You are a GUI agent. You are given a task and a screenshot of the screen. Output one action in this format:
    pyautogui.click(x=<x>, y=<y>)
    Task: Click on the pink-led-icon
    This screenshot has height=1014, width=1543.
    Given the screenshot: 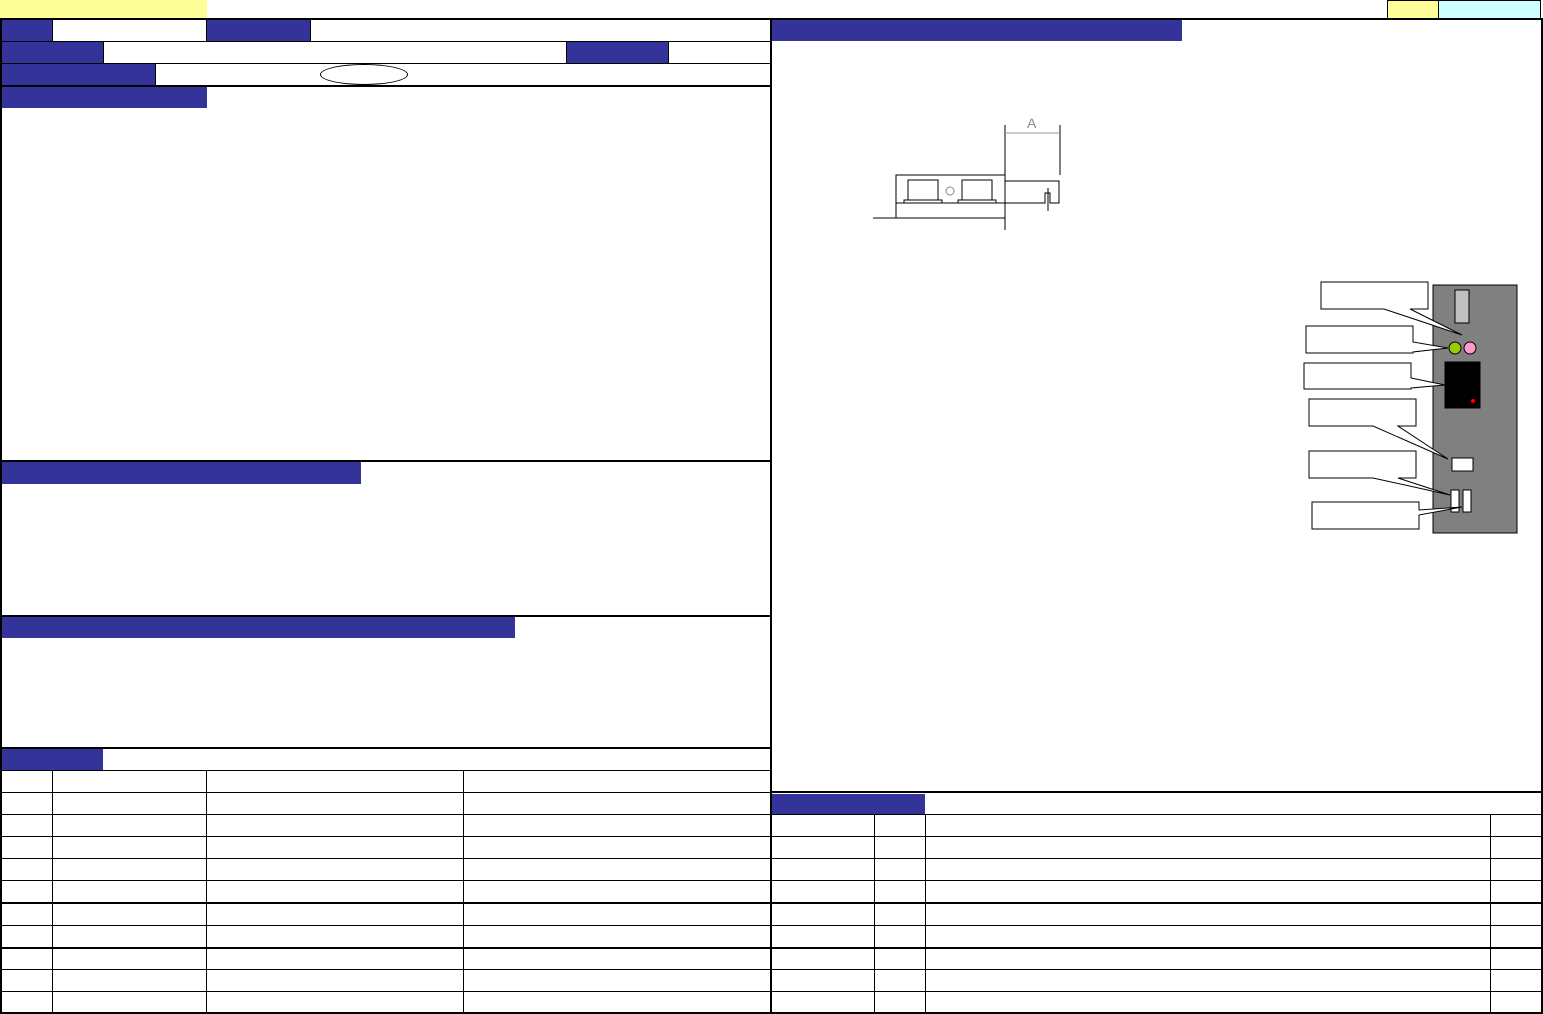 What is the action you would take?
    pyautogui.click(x=1470, y=348)
    